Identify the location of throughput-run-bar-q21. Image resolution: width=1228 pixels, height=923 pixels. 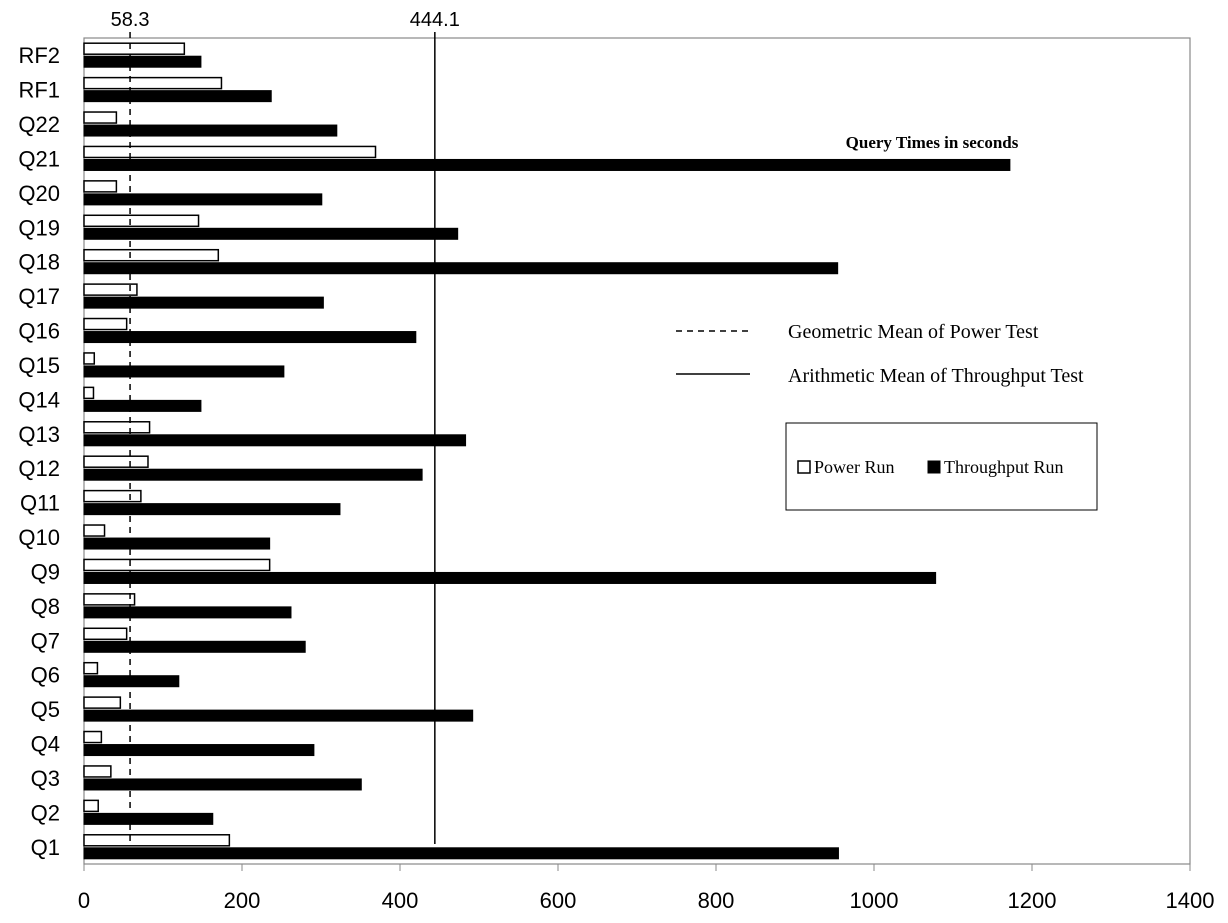
(547, 164).